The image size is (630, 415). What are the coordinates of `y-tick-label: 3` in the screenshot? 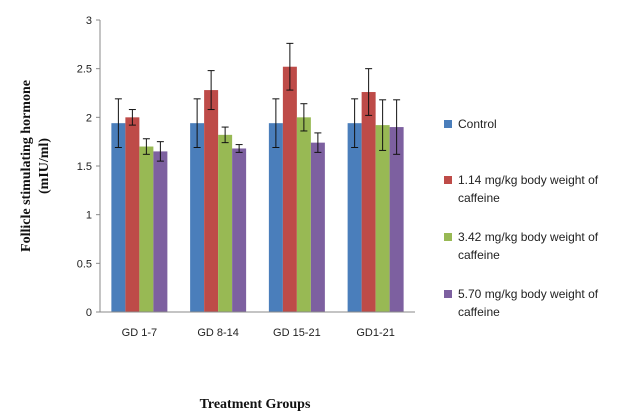 It's located at (89, 21).